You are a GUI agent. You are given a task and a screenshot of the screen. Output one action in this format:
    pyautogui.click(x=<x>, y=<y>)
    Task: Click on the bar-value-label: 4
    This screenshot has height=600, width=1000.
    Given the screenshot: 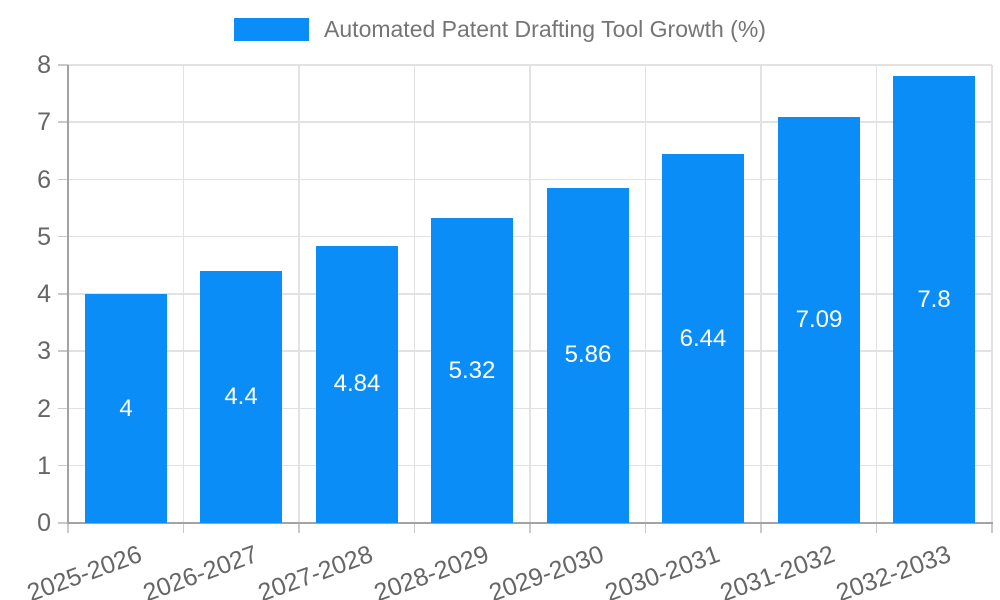 What is the action you would take?
    pyautogui.click(x=126, y=408)
    